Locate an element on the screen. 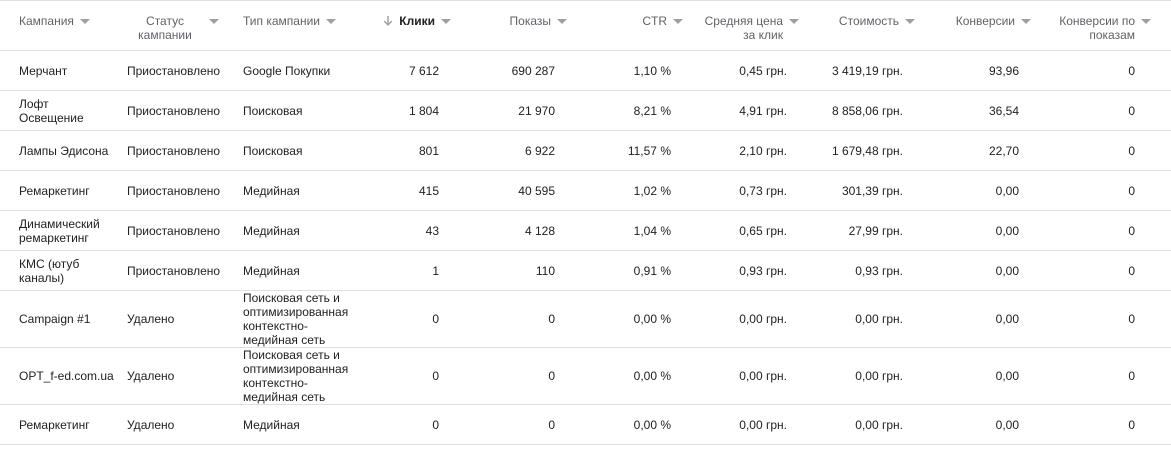 The width and height of the screenshot is (1171, 451). column-header: Конверсии по показам is located at coordinates (1101, 25).